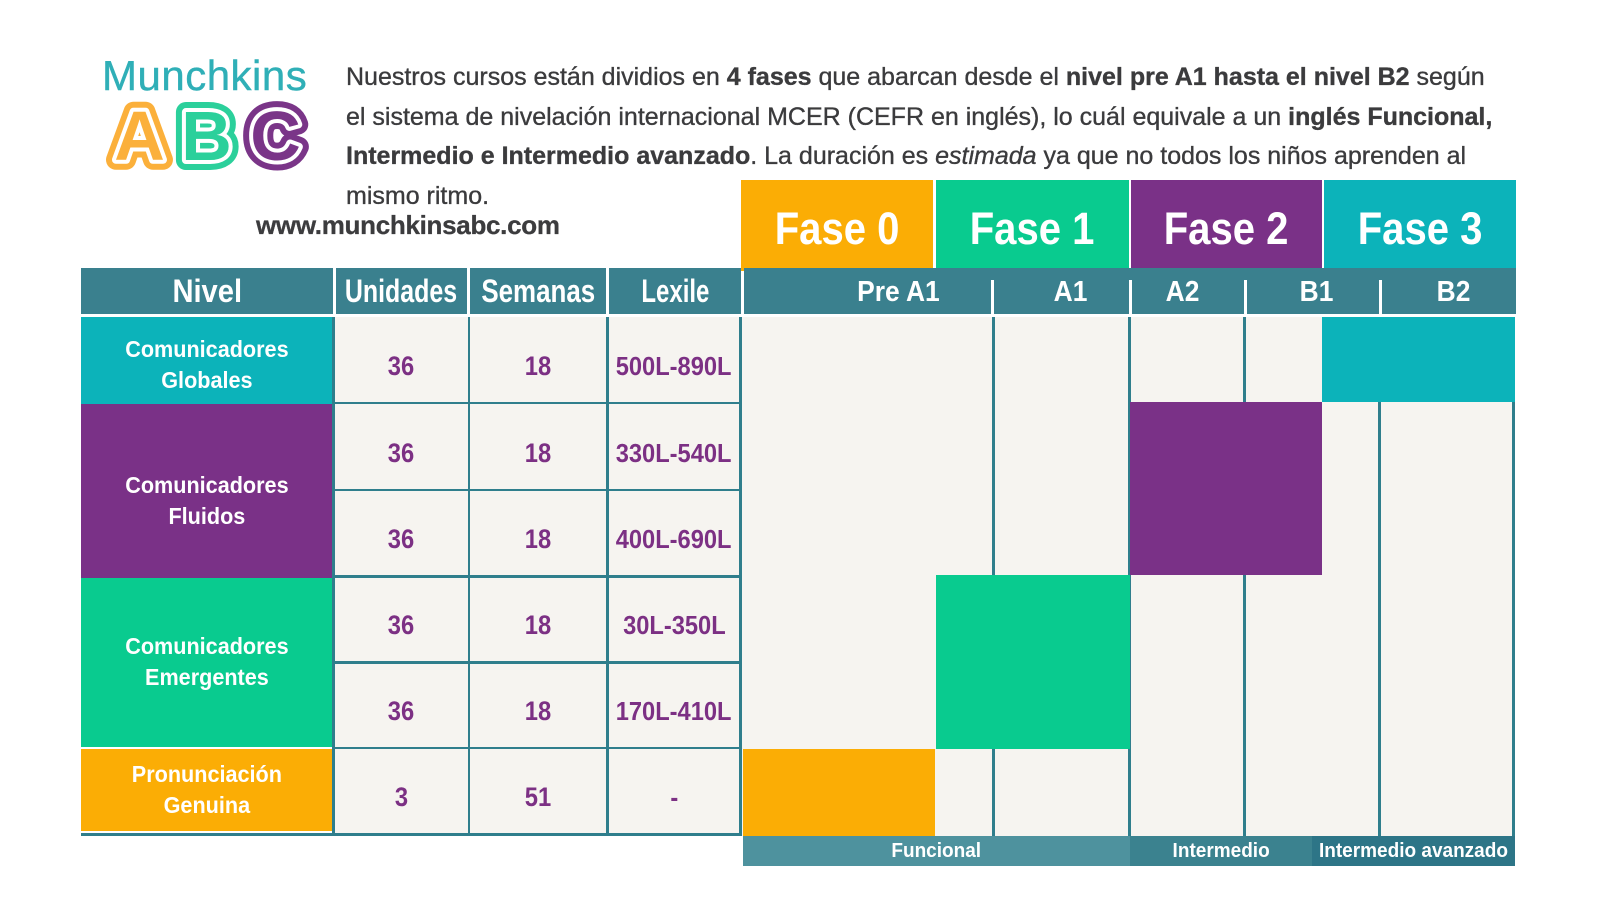 The height and width of the screenshot is (900, 1600). I want to click on svg-text: A, so click(139, 136).